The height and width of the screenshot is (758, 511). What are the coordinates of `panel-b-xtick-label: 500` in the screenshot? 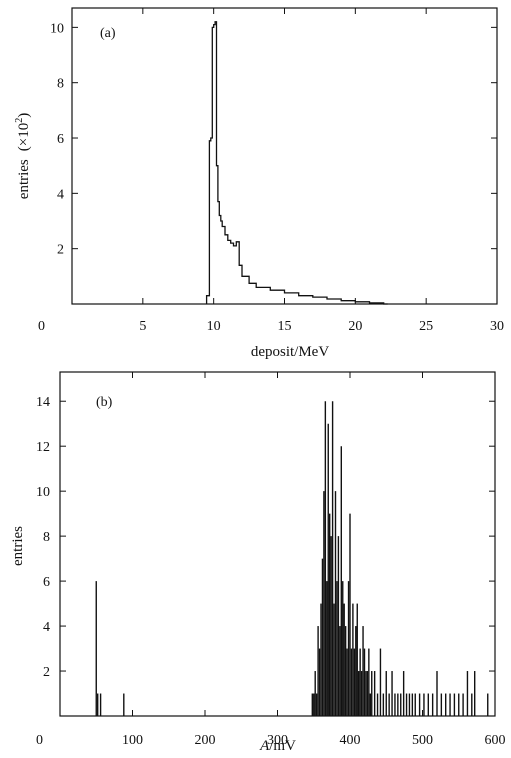 It's located at (422, 740).